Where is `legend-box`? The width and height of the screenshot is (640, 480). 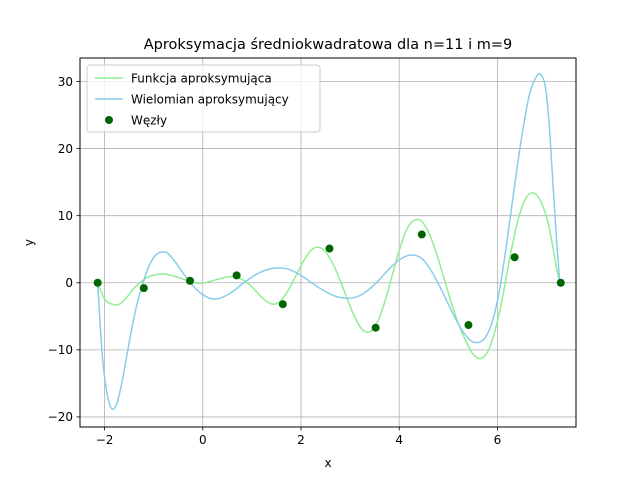
legend-box is located at coordinates (203, 98).